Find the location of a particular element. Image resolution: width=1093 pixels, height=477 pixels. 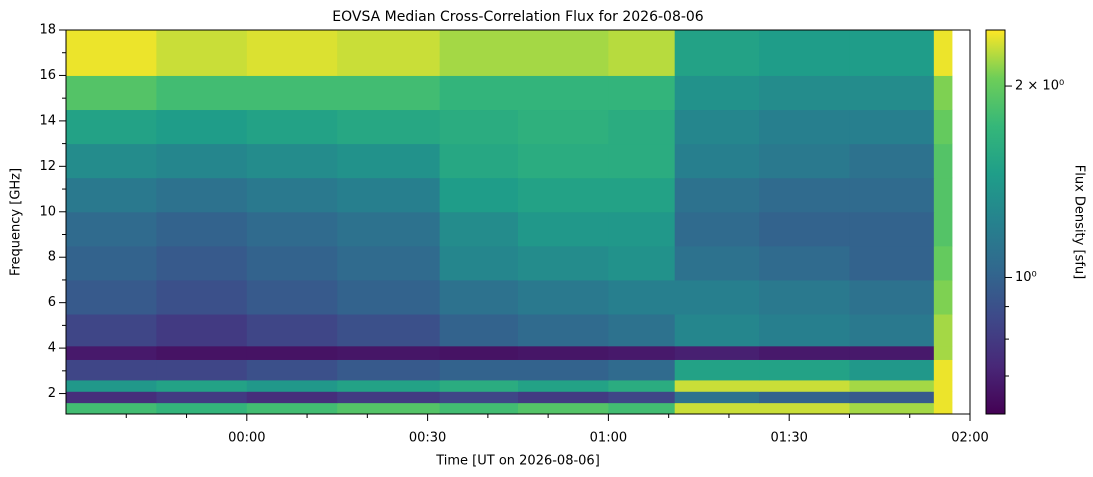

y-tick-label: 10 is located at coordinates (47, 211).